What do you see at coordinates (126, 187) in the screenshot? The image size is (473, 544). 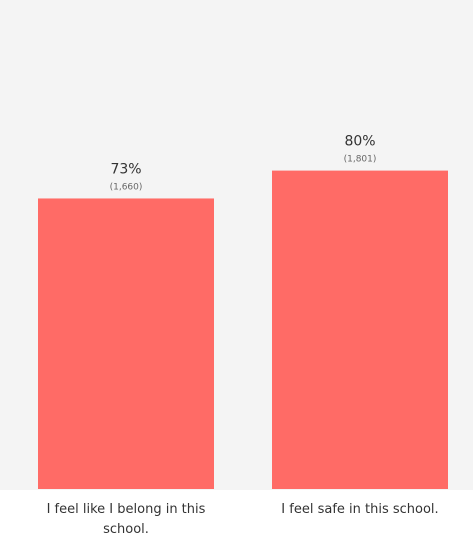 I see `count-label-1: (1,660)` at bounding box center [126, 187].